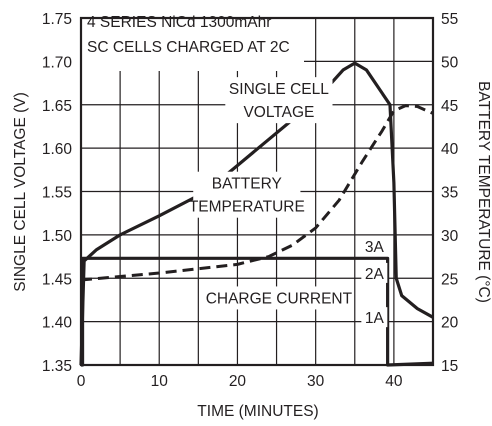 The width and height of the screenshot is (492, 426). Describe the element at coordinates (247, 184) in the screenshot. I see `series-label-text: BATTERY` at that location.